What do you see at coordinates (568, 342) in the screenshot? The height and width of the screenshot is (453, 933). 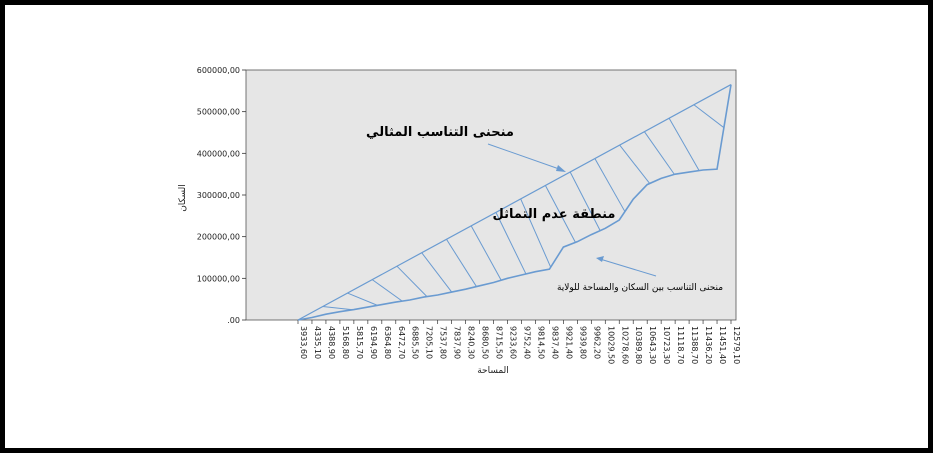 I see `x-tick-label: 9921,40` at bounding box center [568, 342].